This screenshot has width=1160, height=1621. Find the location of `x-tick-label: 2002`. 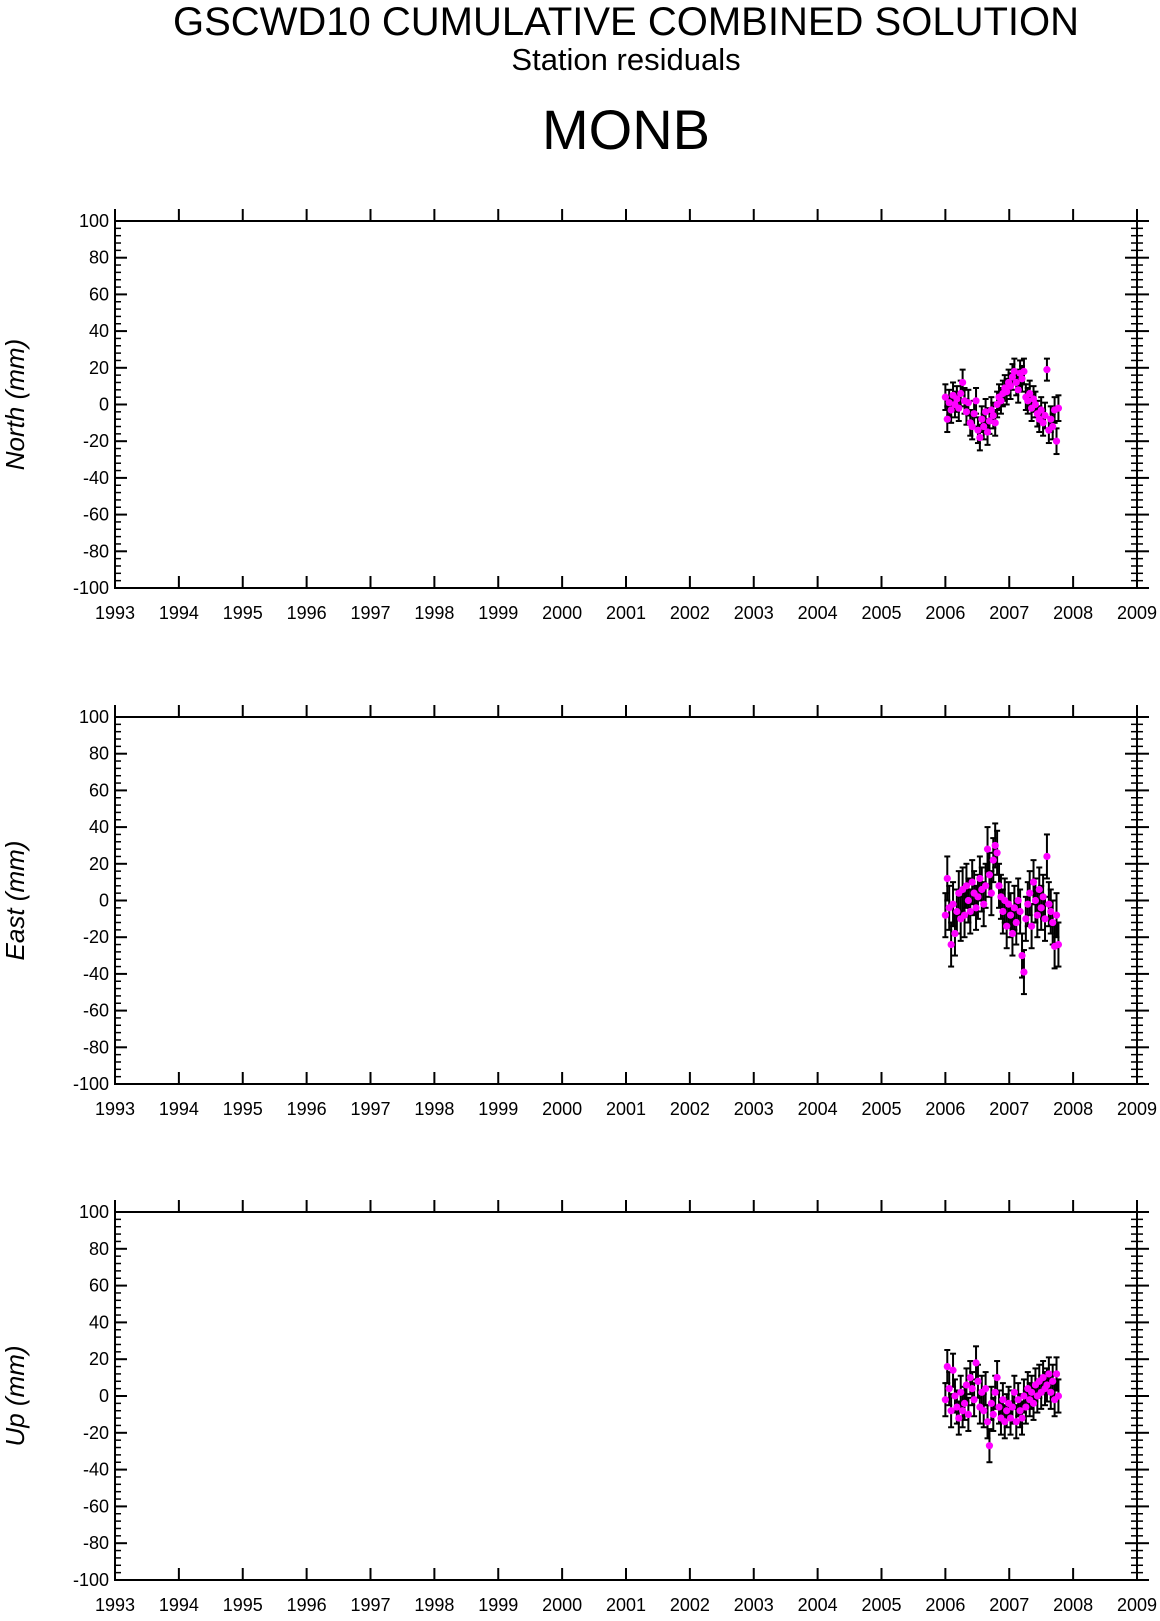

x-tick-label: 2002 is located at coordinates (690, 1605).